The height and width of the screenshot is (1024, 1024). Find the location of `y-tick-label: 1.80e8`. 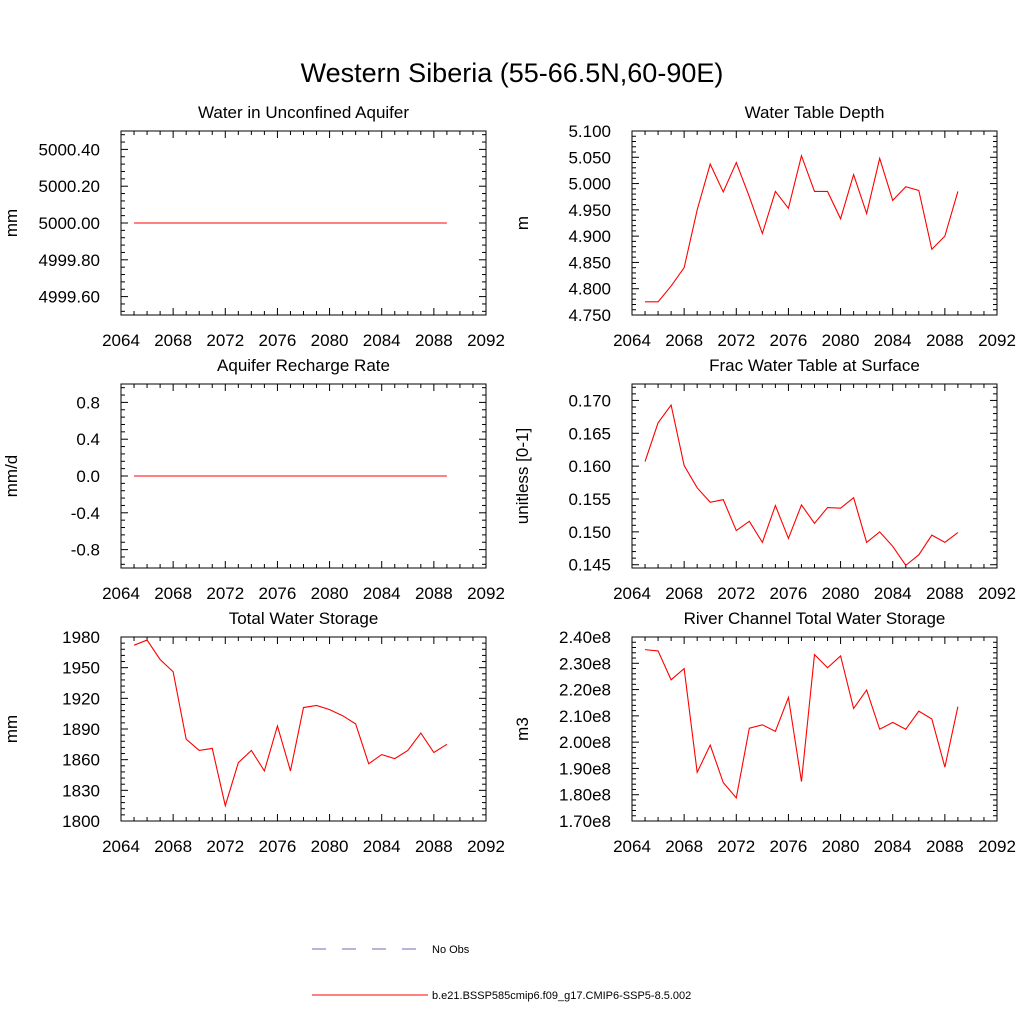

y-tick-label: 1.80e8 is located at coordinates (585, 795).